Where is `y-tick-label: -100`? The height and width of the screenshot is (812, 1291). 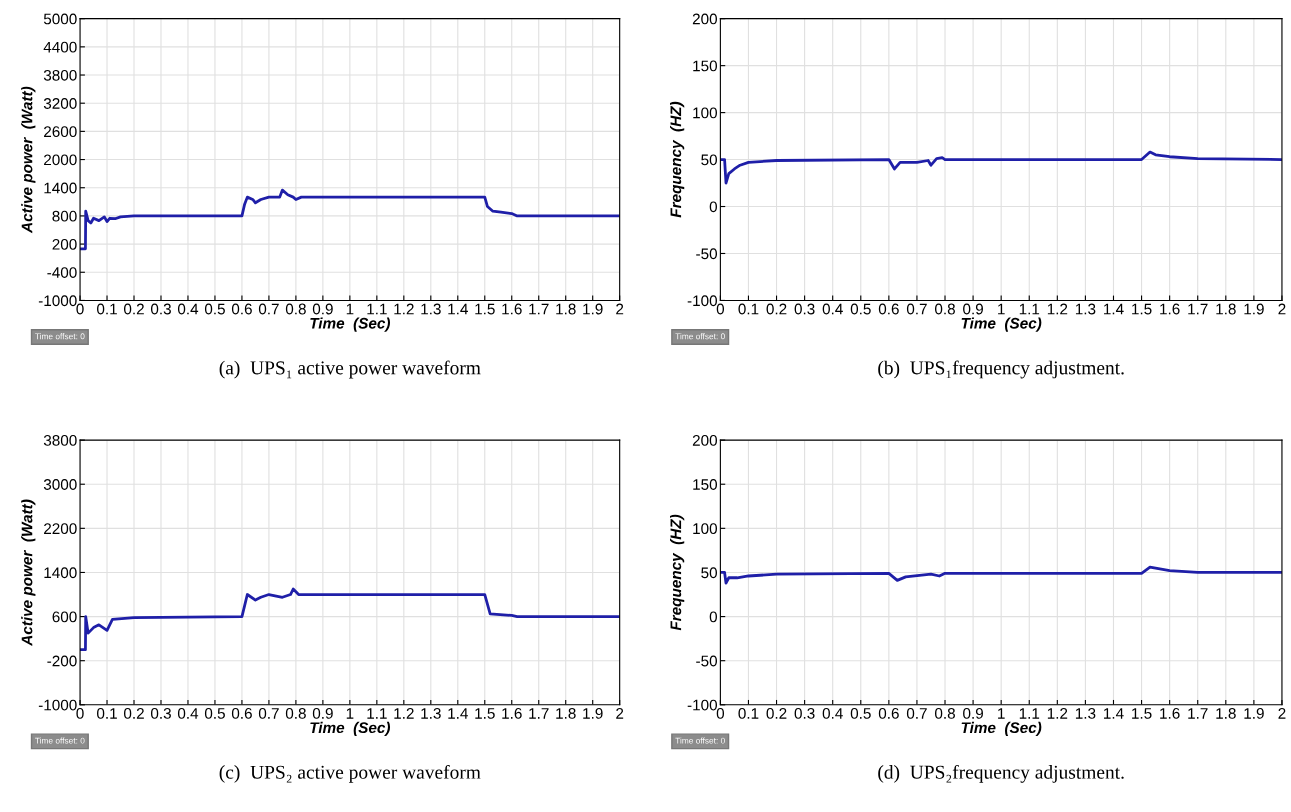
y-tick-label: -100 is located at coordinates (702, 301).